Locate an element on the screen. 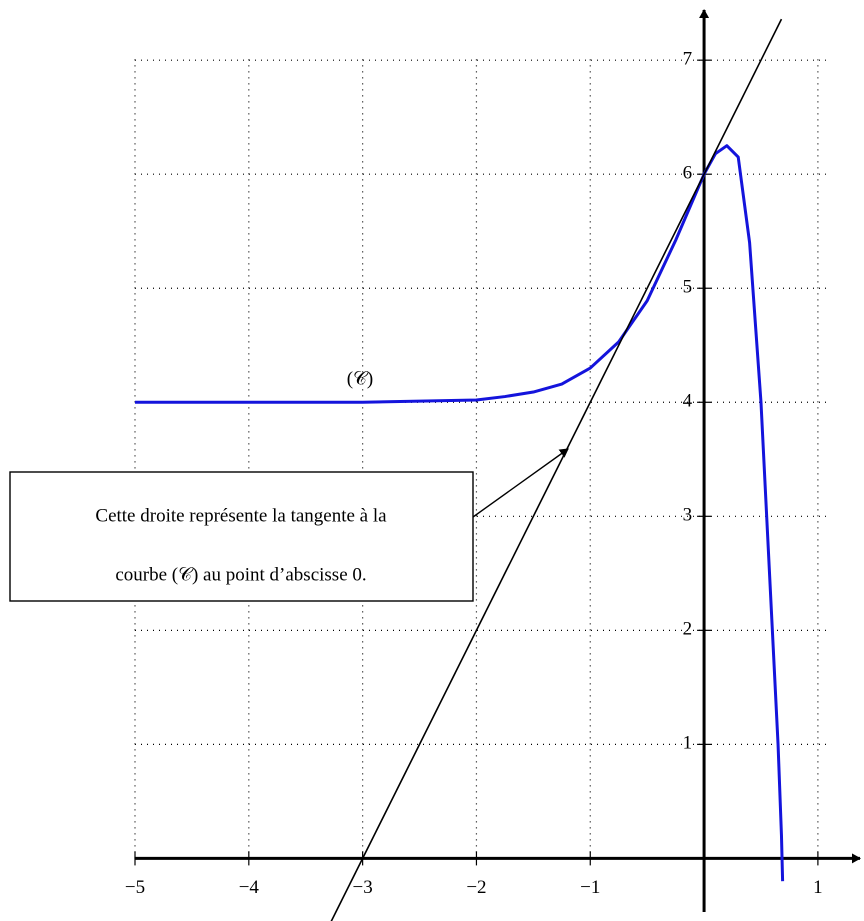 Image resolution: width=864 pixels, height=921 pixels. x-tick-label: −1 is located at coordinates (590, 887).